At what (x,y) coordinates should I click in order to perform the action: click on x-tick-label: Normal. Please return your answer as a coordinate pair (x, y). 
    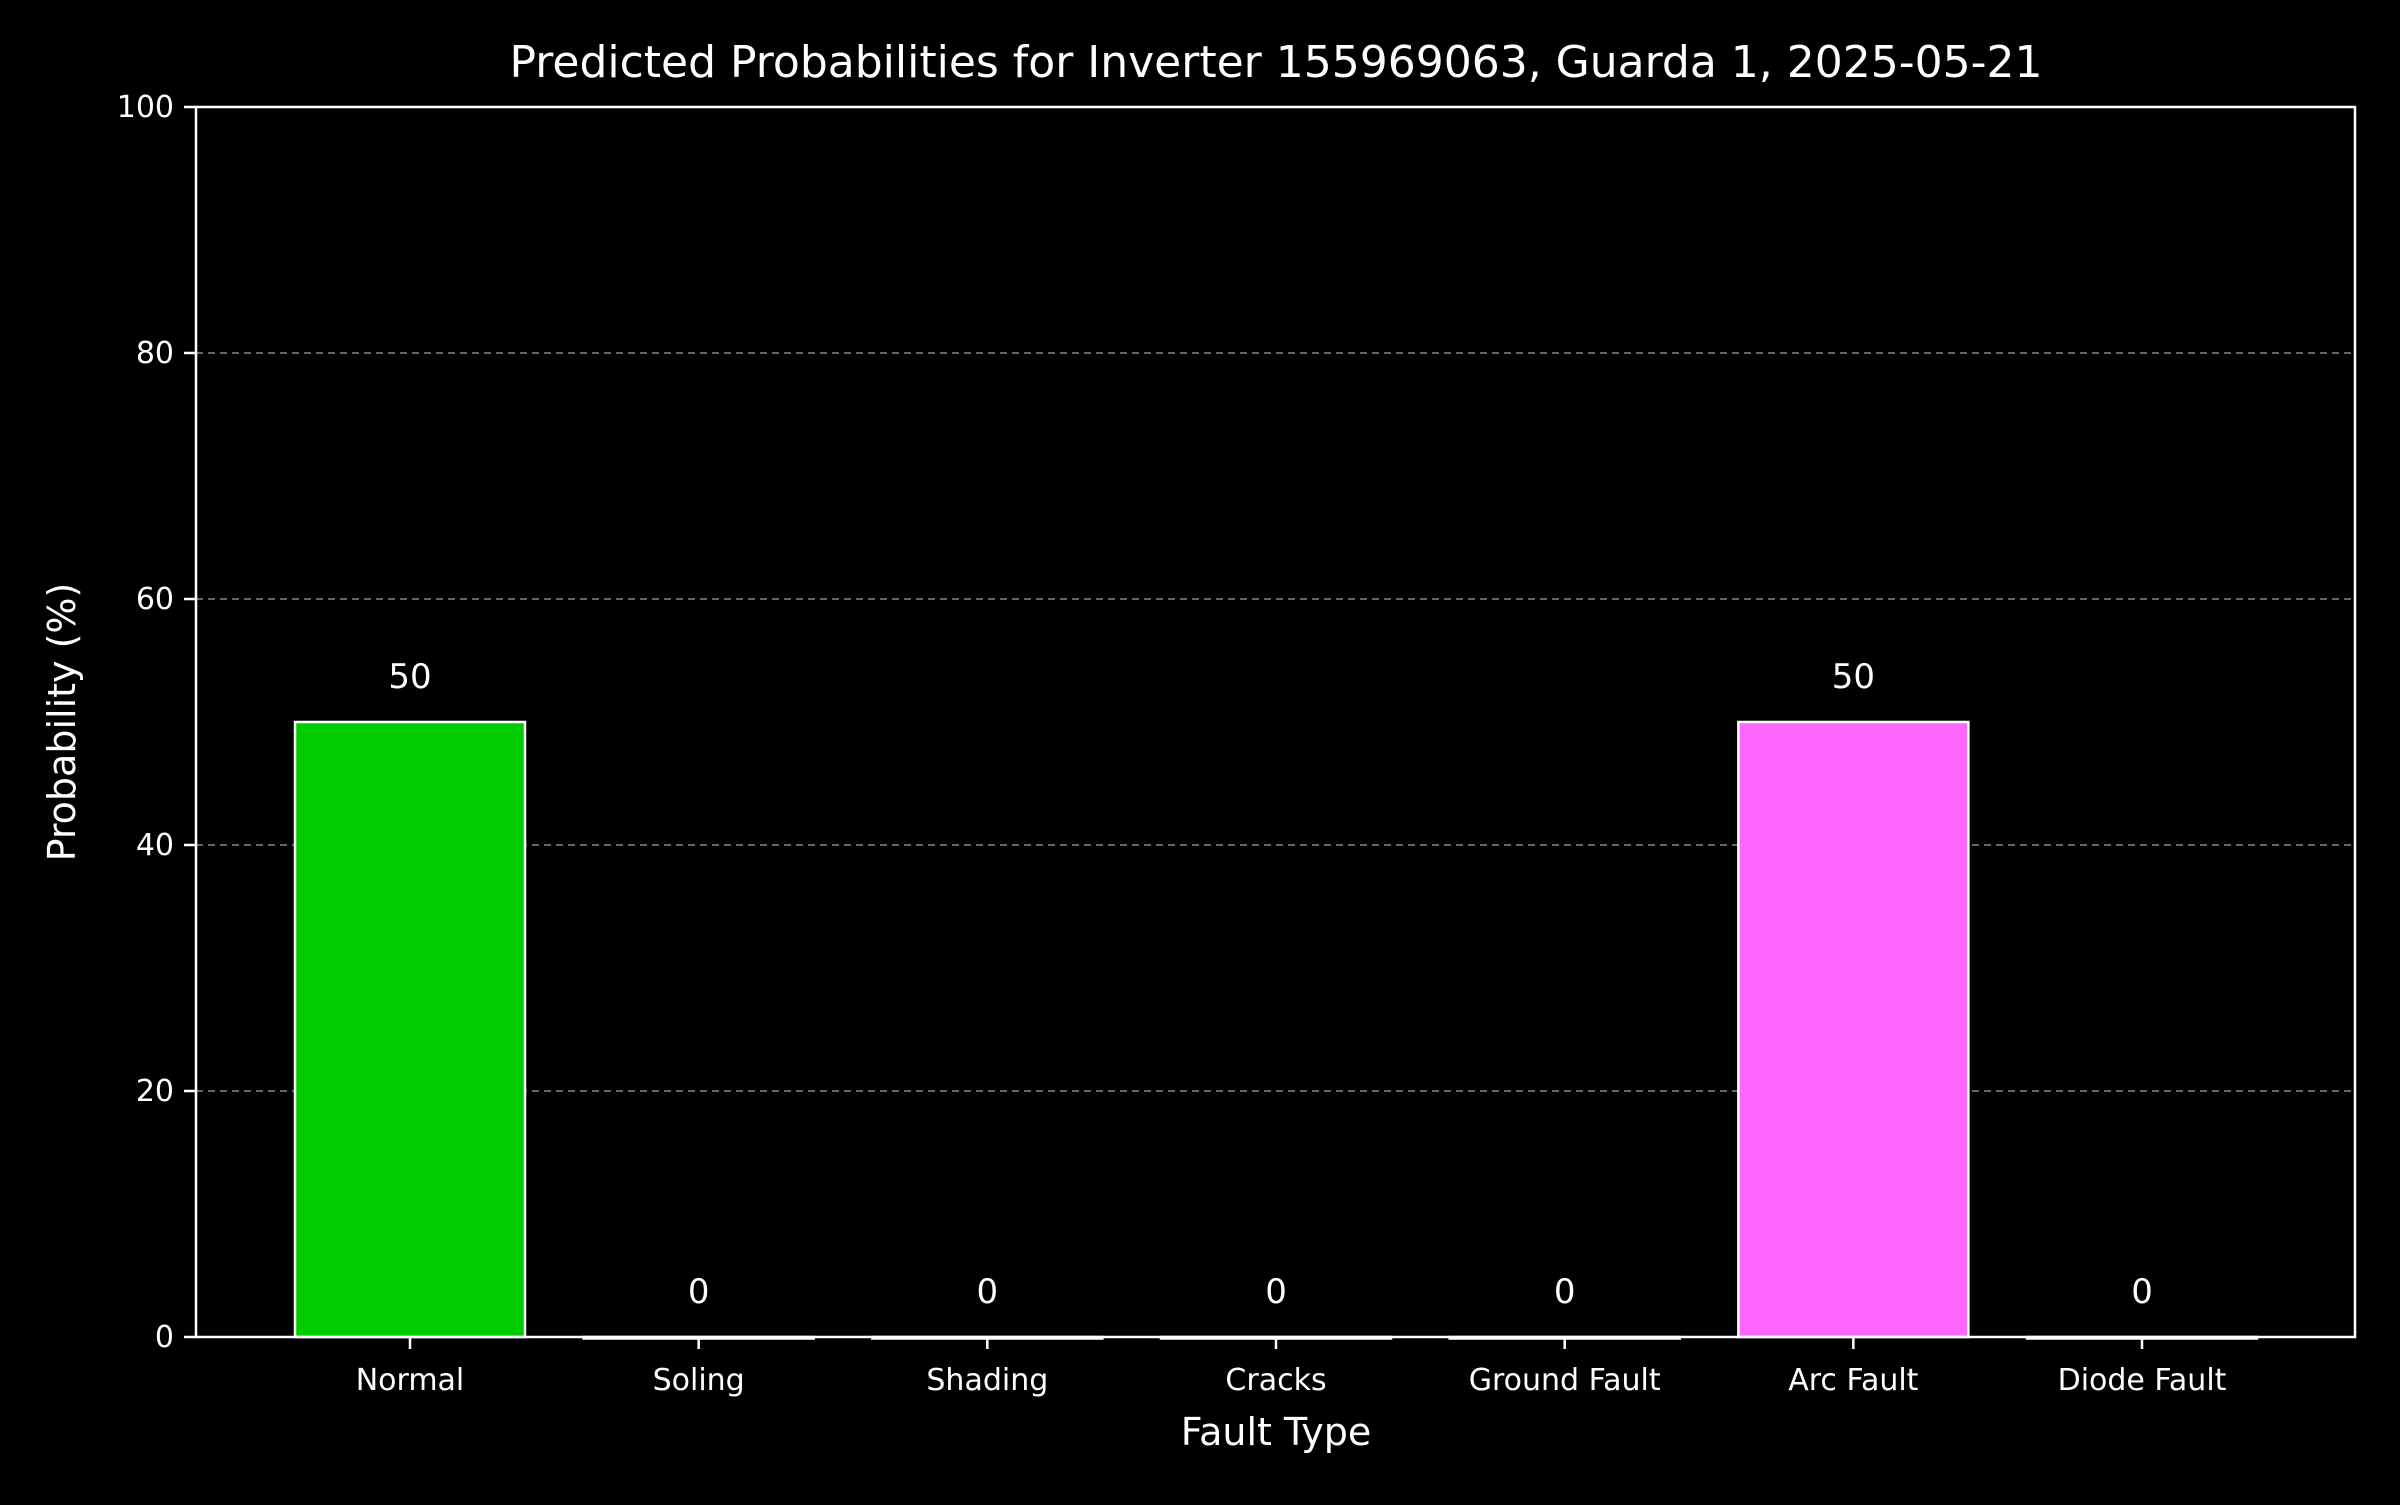
    Looking at the image, I should click on (410, 1380).